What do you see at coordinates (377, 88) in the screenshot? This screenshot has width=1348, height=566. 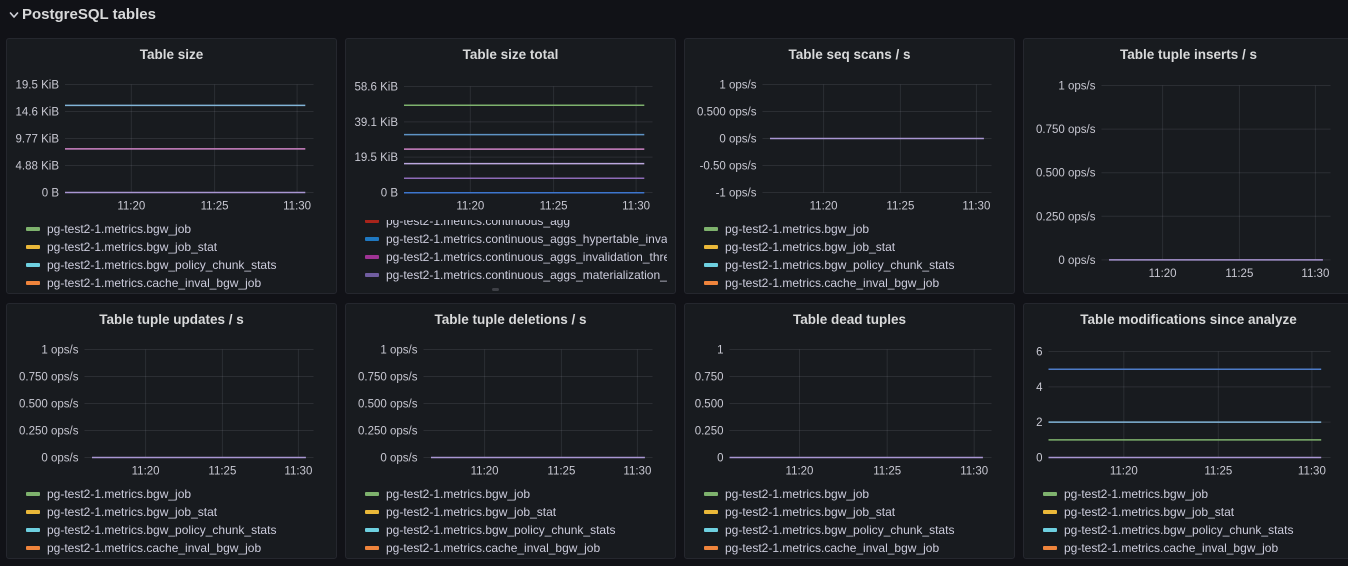 I see `svg-text: 58.6 KiB` at bounding box center [377, 88].